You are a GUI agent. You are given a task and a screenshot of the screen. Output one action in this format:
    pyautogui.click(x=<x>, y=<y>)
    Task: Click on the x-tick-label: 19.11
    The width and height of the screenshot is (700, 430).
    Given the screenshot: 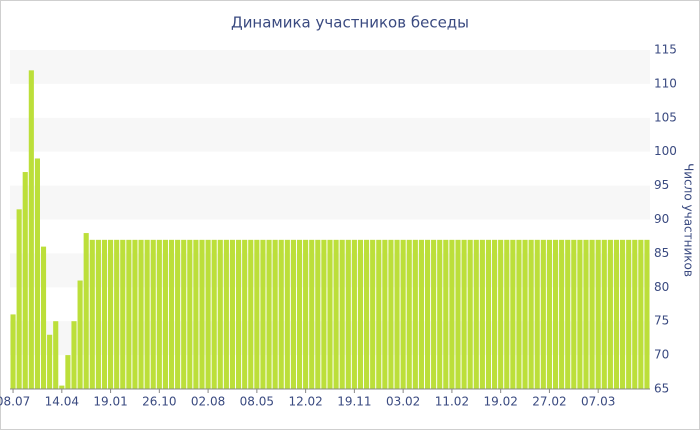 What is the action you would take?
    pyautogui.click(x=354, y=402)
    